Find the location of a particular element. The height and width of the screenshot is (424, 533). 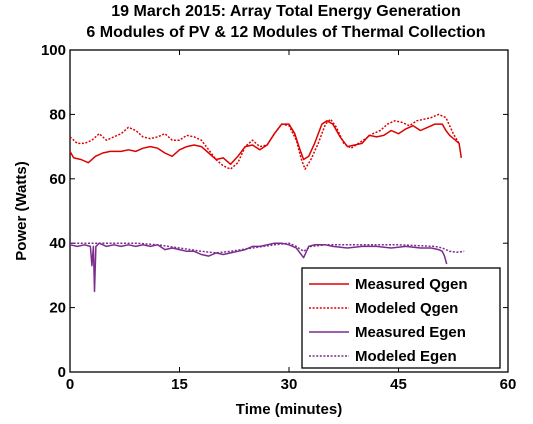

y-tick-label: 100 is located at coordinates (53, 50).